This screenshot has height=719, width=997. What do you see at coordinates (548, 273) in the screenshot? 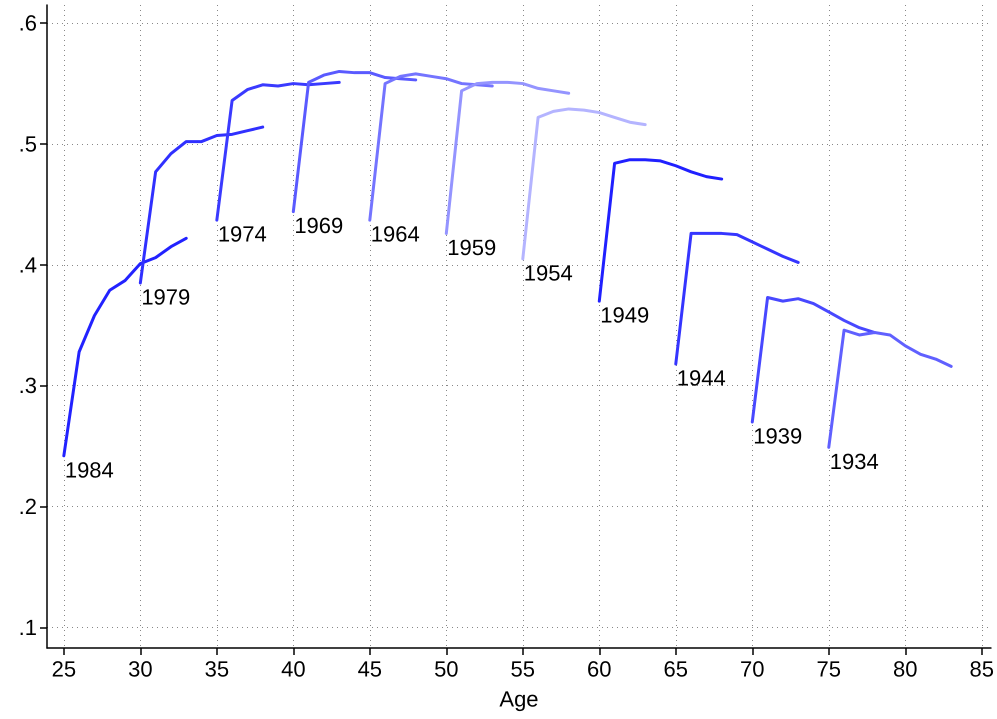
I see `series-label: 1954` at bounding box center [548, 273].